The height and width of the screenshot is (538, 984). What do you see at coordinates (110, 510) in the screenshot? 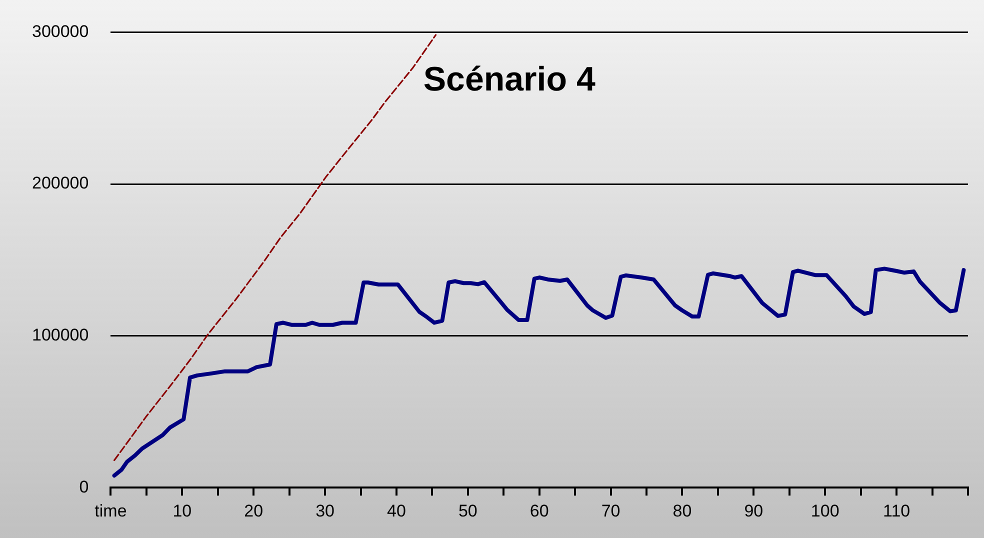
I see `x-tick-label: time` at bounding box center [110, 510].